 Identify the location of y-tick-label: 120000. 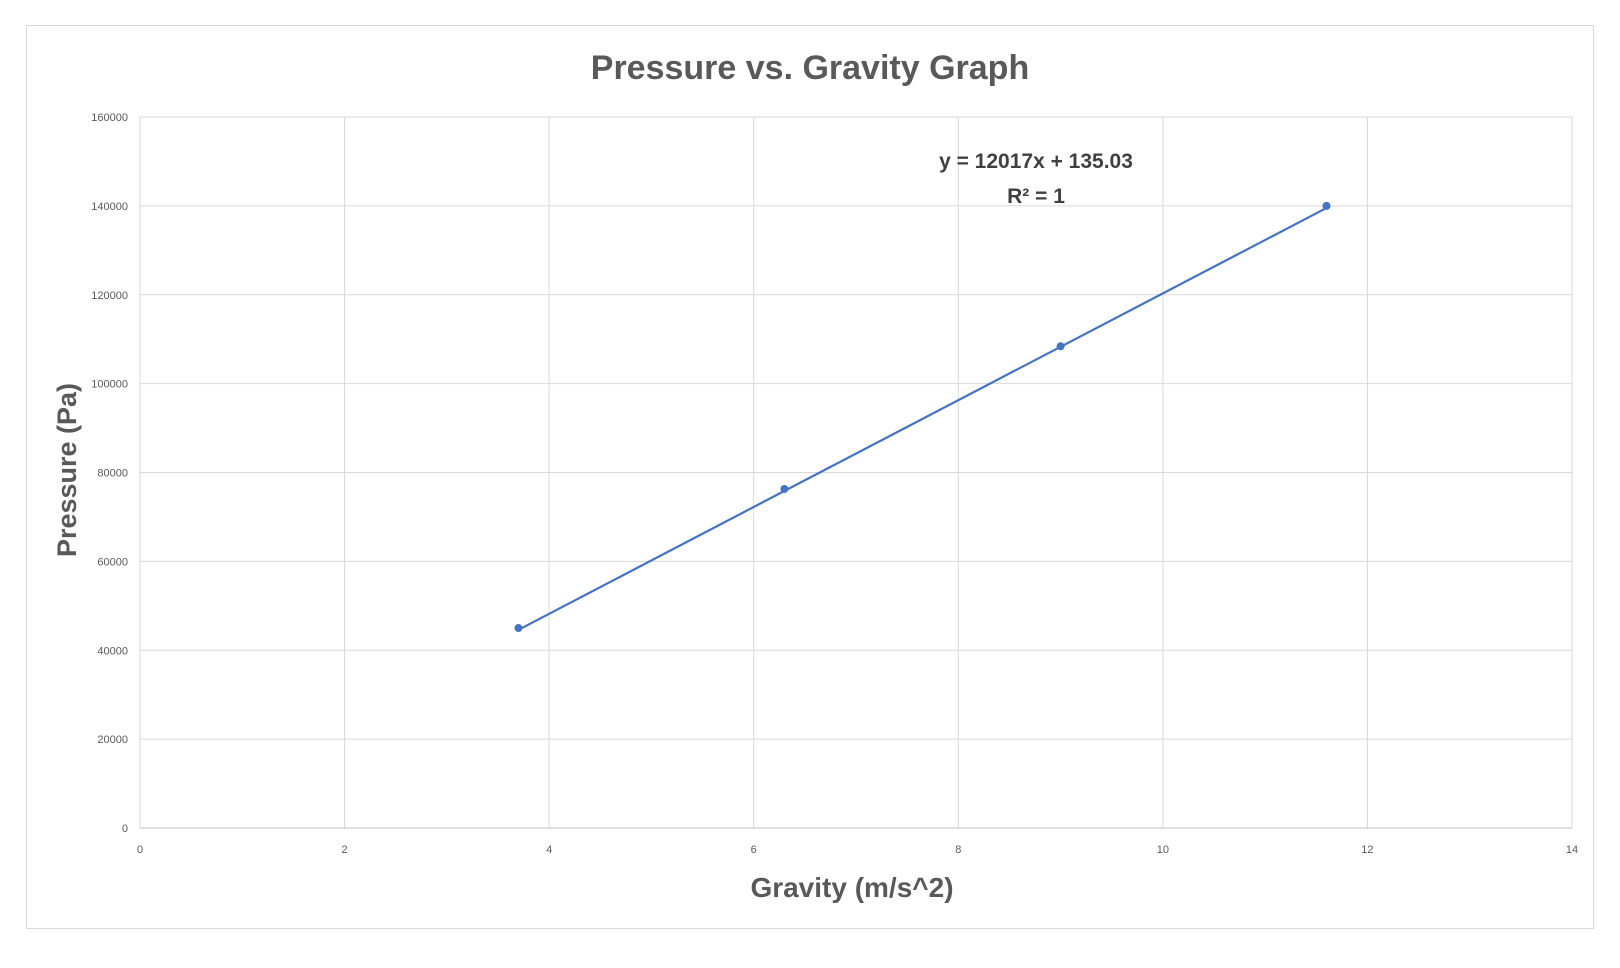
(109, 296).